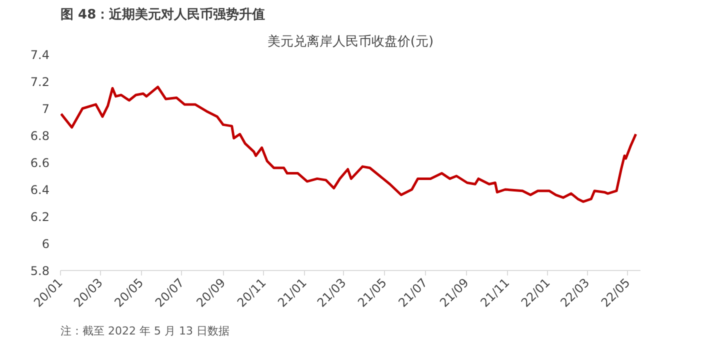 The width and height of the screenshot is (710, 342). What do you see at coordinates (46, 244) in the screenshot?
I see `y-tick-label: 6` at bounding box center [46, 244].